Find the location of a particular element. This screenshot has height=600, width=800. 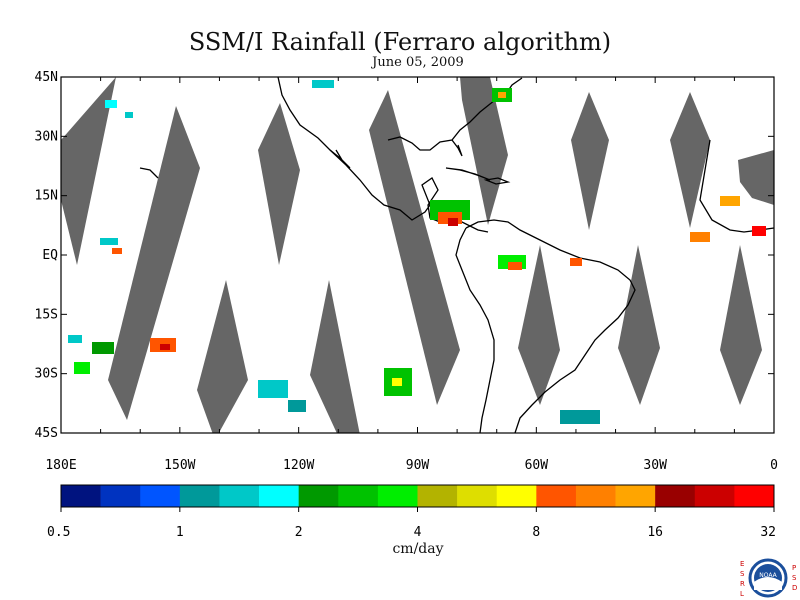

esrl-letter: E is located at coordinates (742, 564).